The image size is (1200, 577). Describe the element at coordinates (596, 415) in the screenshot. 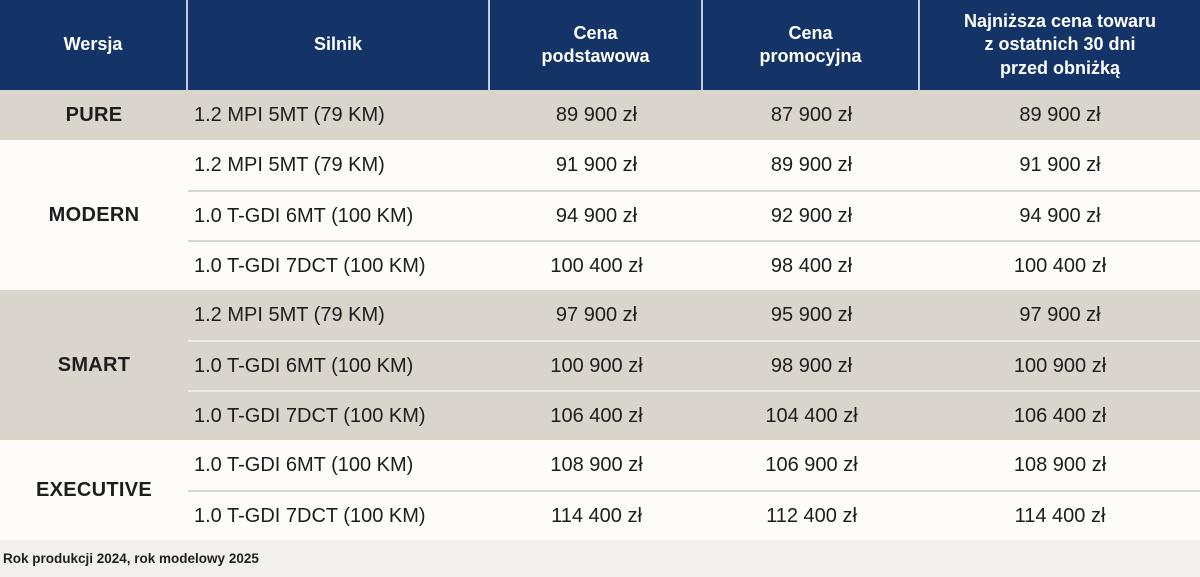

I see `base-price-cell: 106 400 zł` at that location.